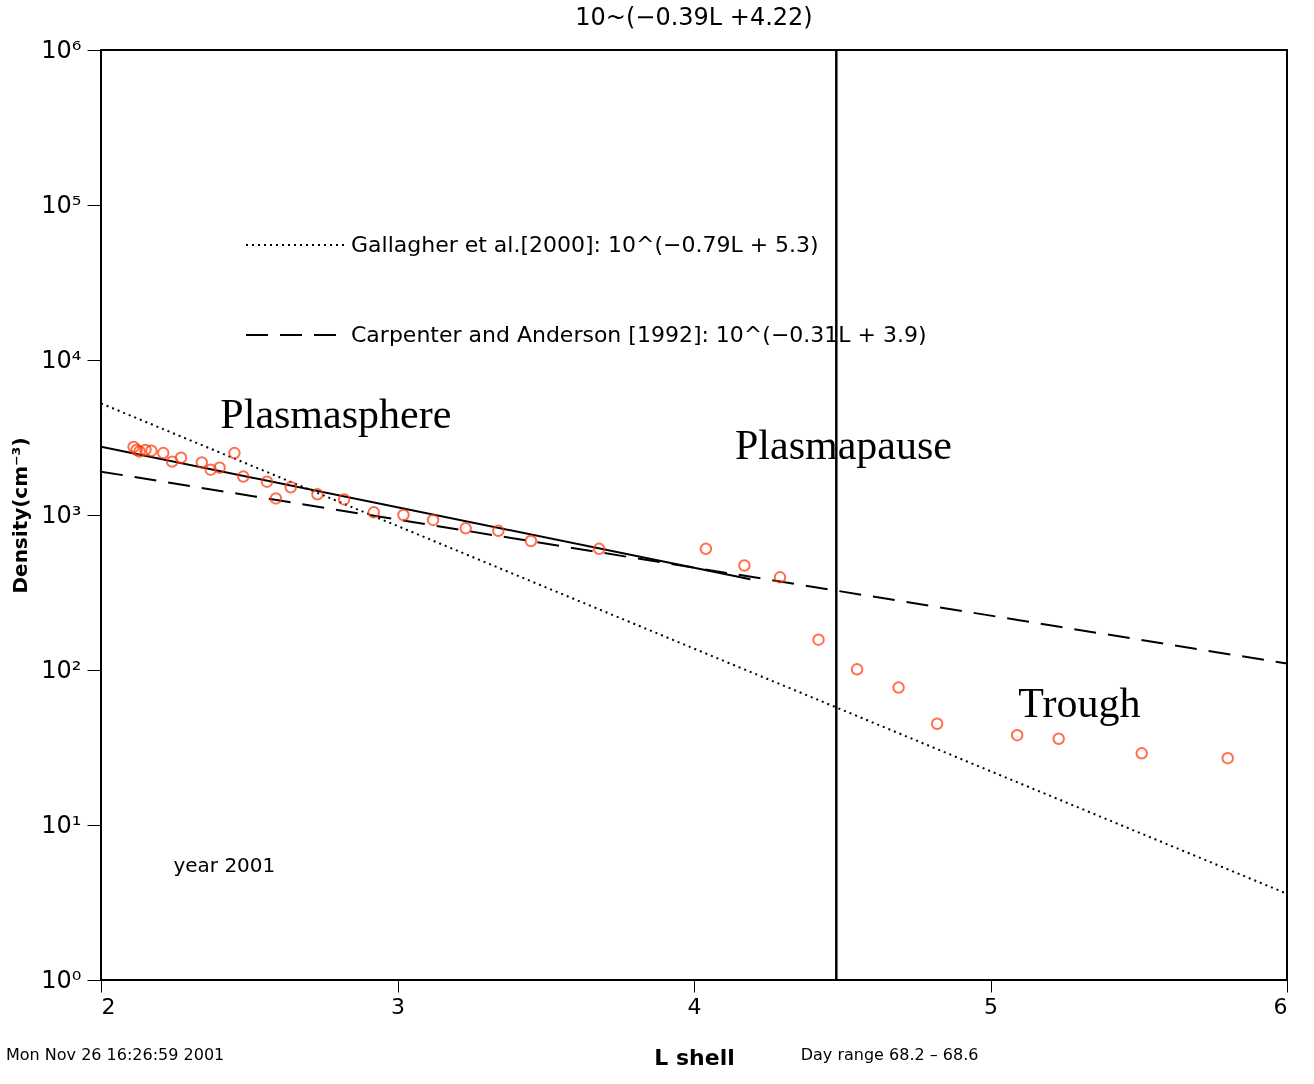  What do you see at coordinates (20, 515) in the screenshot?
I see `y-axis-title: Density(cm⁻³)` at bounding box center [20, 515].